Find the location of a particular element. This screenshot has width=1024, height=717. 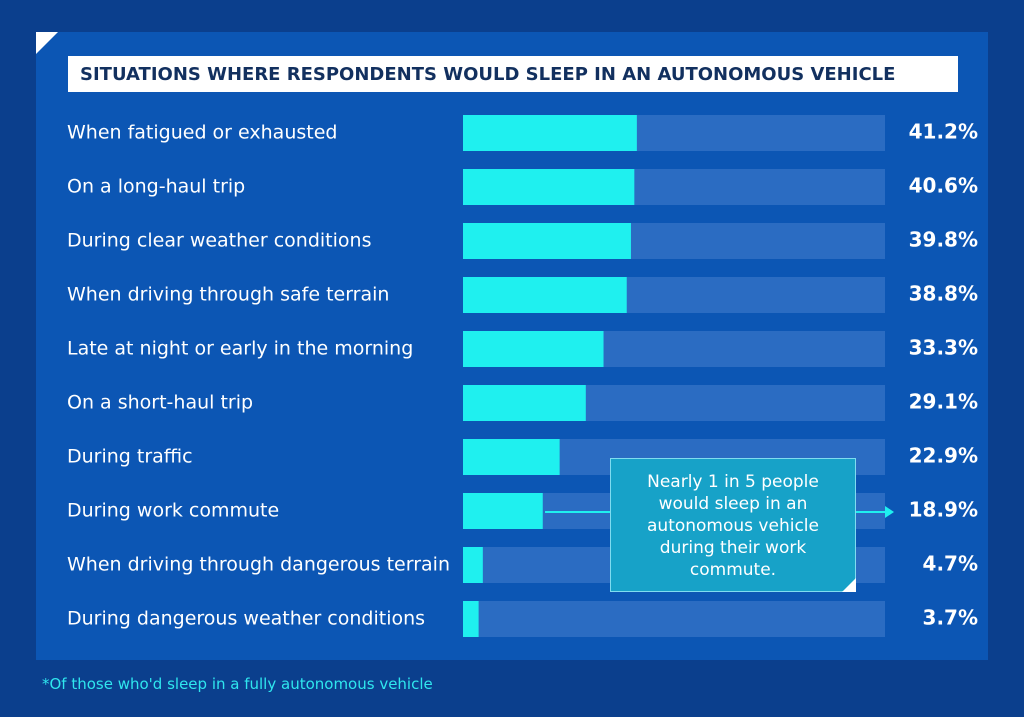

annotation-arrow is located at coordinates (889, 512).